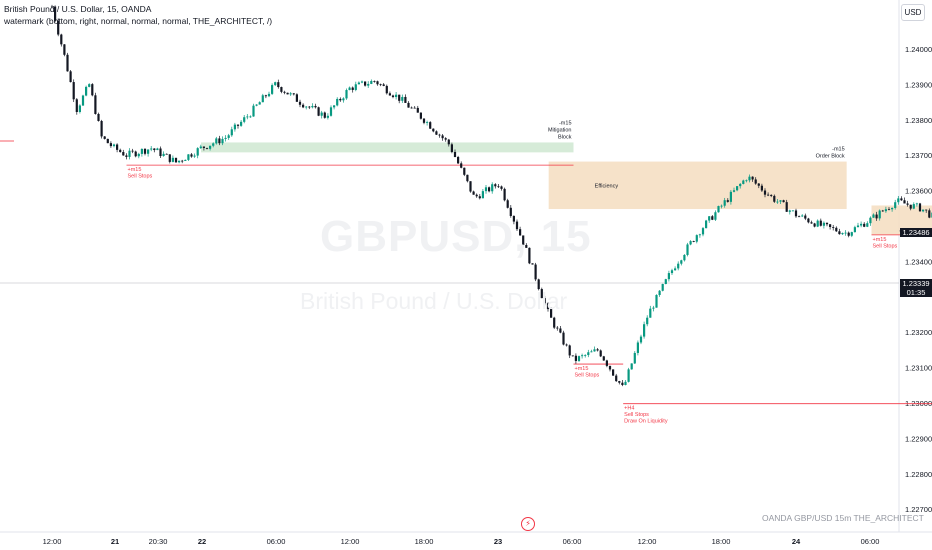 This screenshot has width=932, height=550. Describe the element at coordinates (913, 12) in the screenshot. I see `currency-button: USD` at that location.